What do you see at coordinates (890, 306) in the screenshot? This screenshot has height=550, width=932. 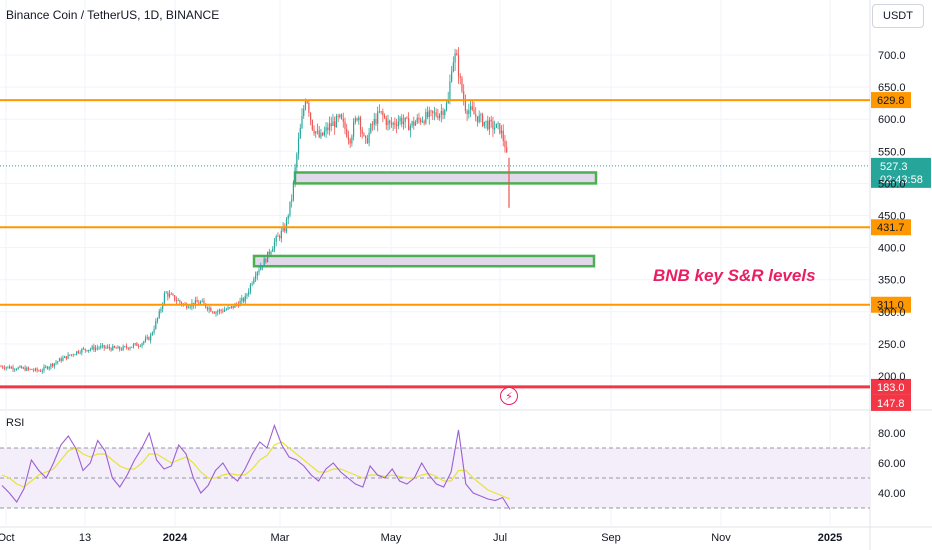 I see `level-label: 311.0` at bounding box center [890, 306].